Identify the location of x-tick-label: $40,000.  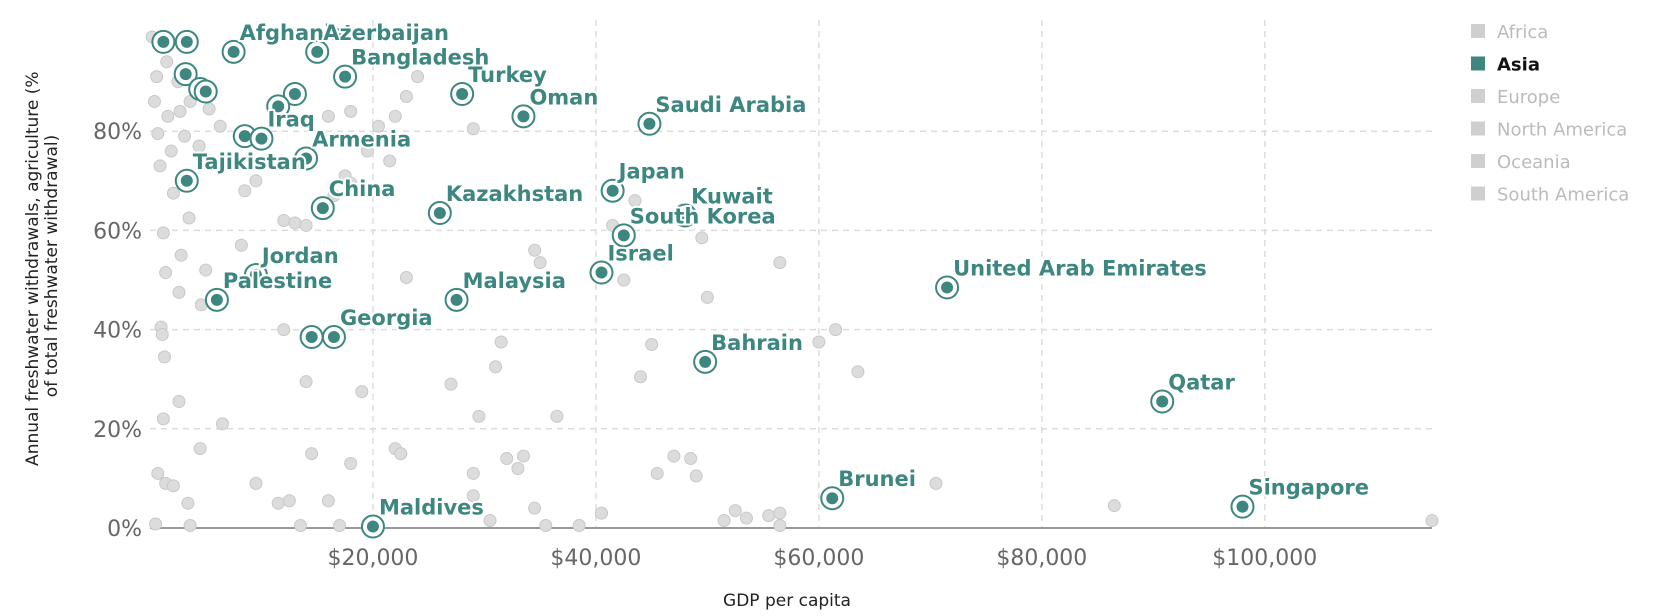
(595, 558).